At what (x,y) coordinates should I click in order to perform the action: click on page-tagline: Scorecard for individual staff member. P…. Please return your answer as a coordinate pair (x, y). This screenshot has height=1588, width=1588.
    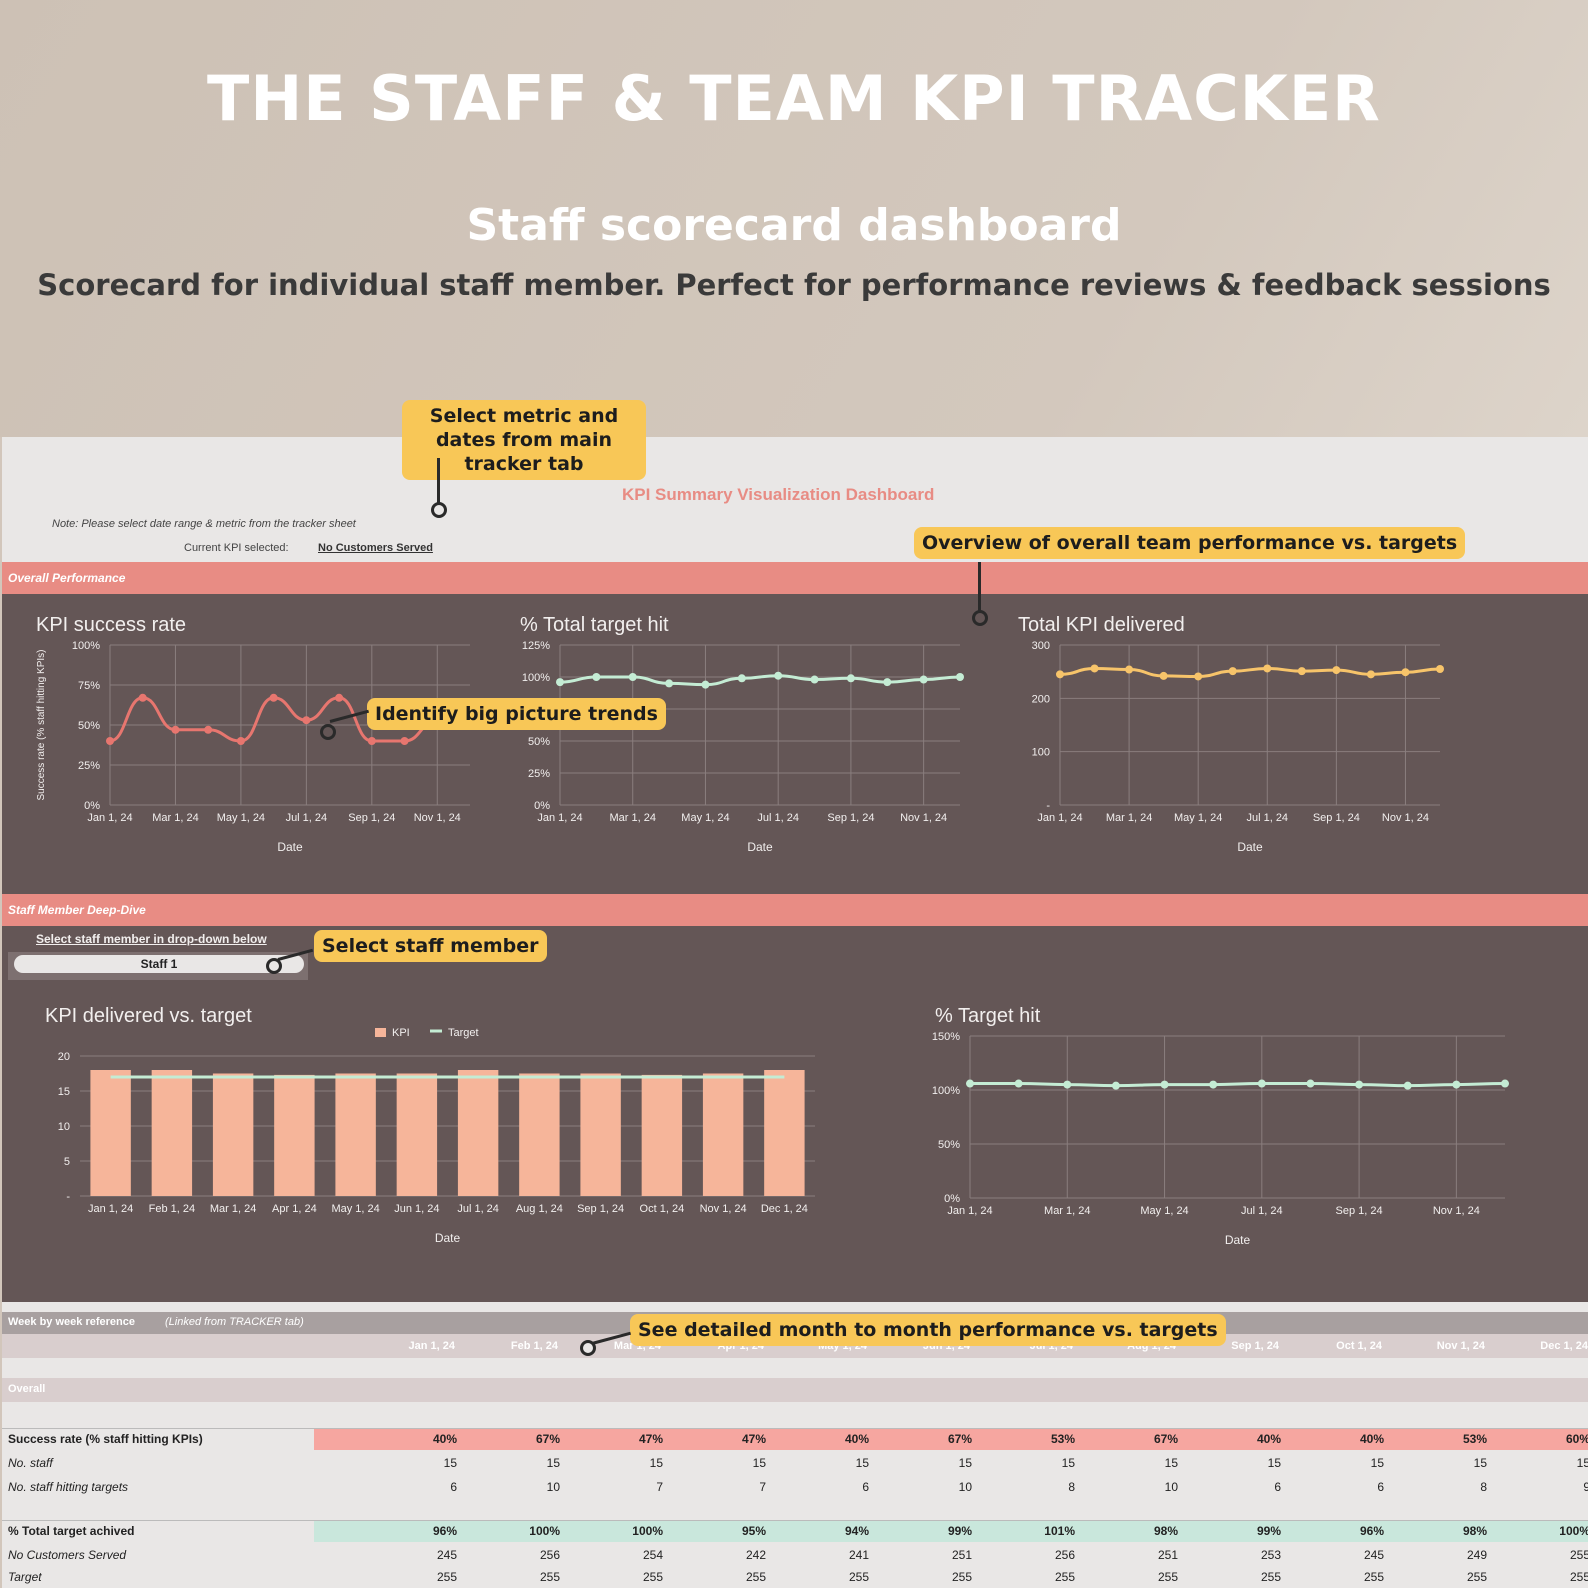
    Looking at the image, I should click on (794, 285).